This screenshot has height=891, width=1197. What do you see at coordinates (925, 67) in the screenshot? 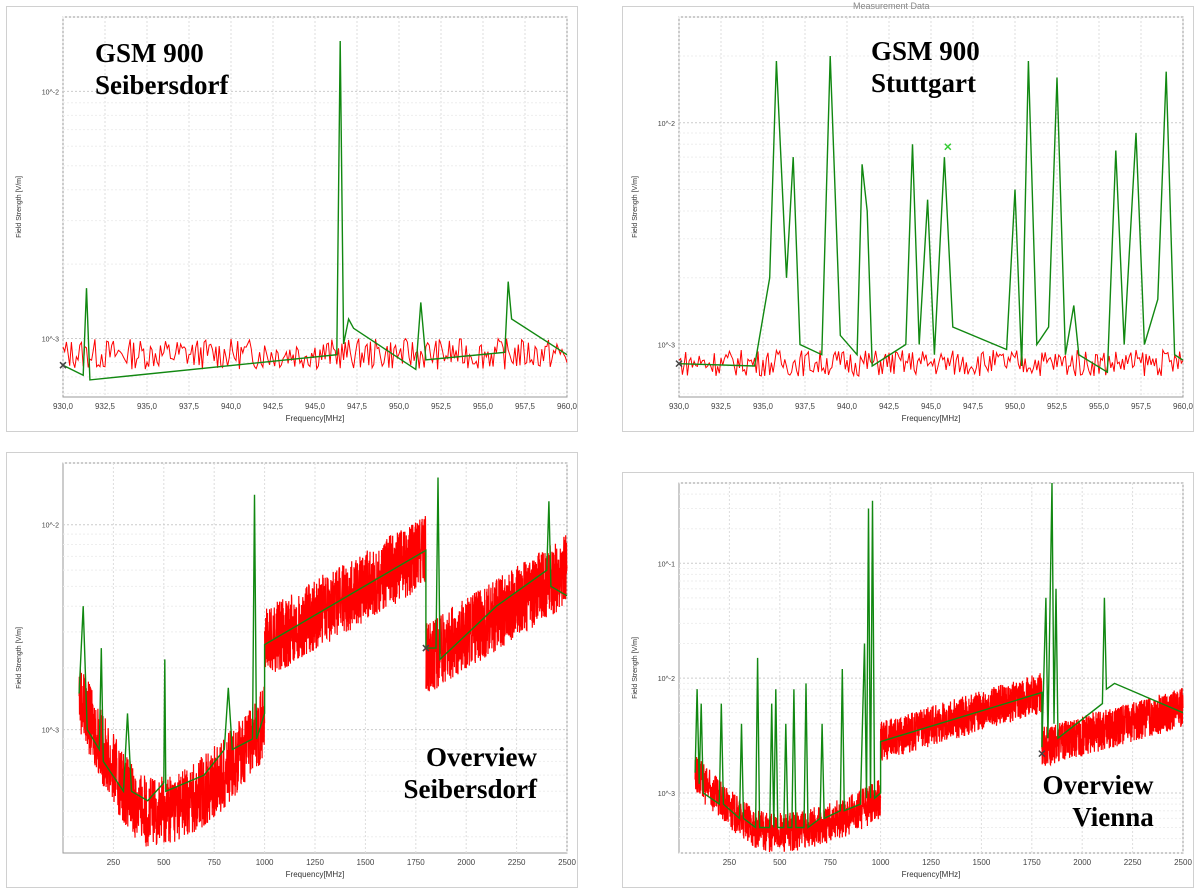
I see `chart-label: GSM 900 Stuttgart` at bounding box center [925, 67].